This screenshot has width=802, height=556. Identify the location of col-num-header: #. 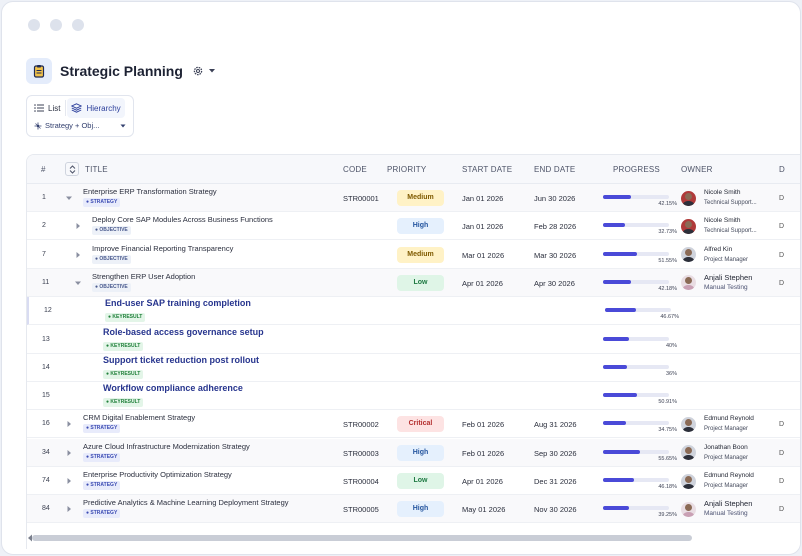
(43, 169).